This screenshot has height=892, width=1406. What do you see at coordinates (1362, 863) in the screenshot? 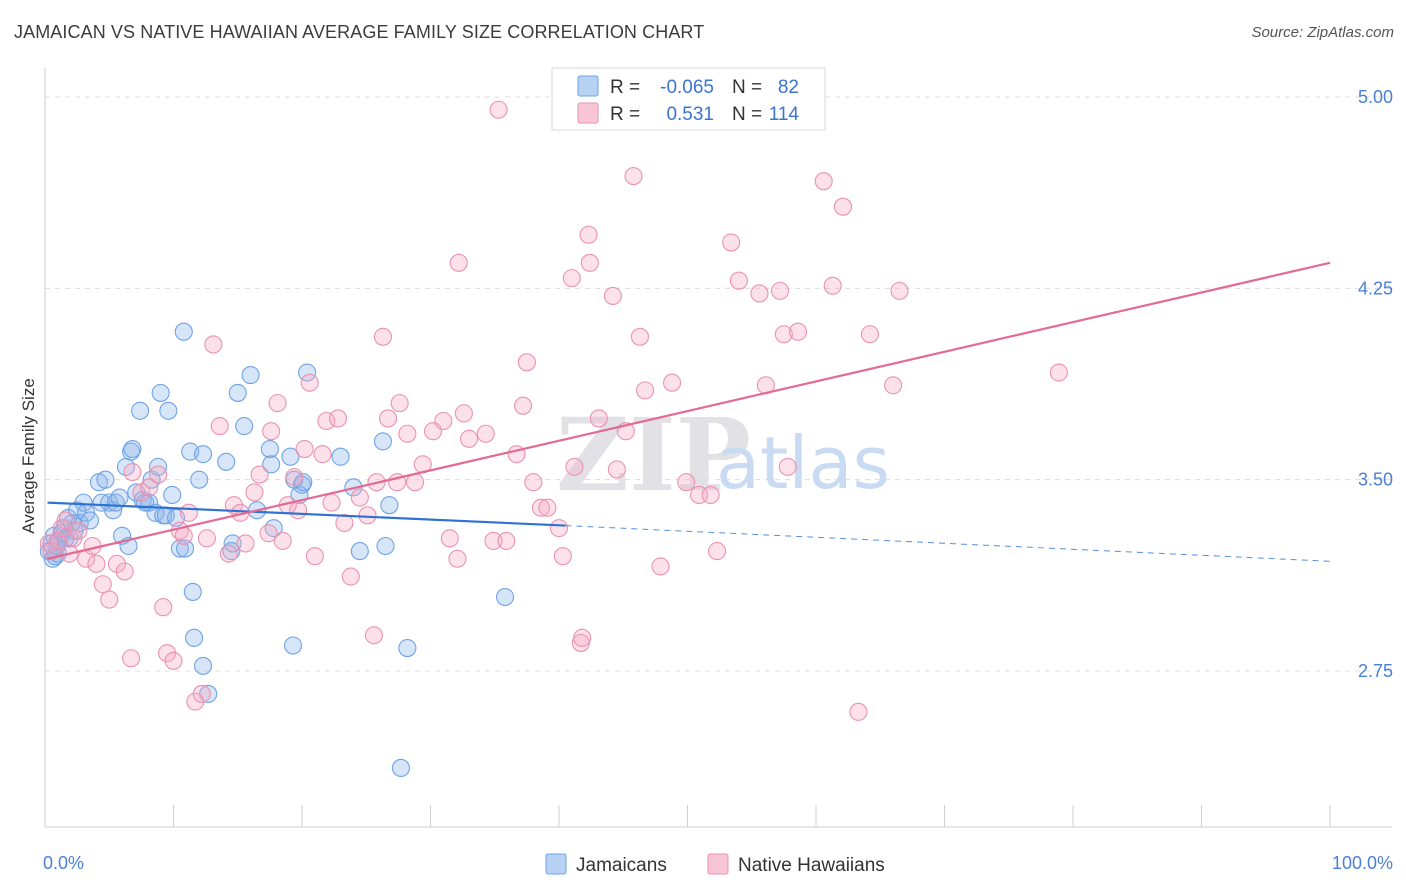
I see `x-tick-label: 100.0%` at bounding box center [1362, 863].